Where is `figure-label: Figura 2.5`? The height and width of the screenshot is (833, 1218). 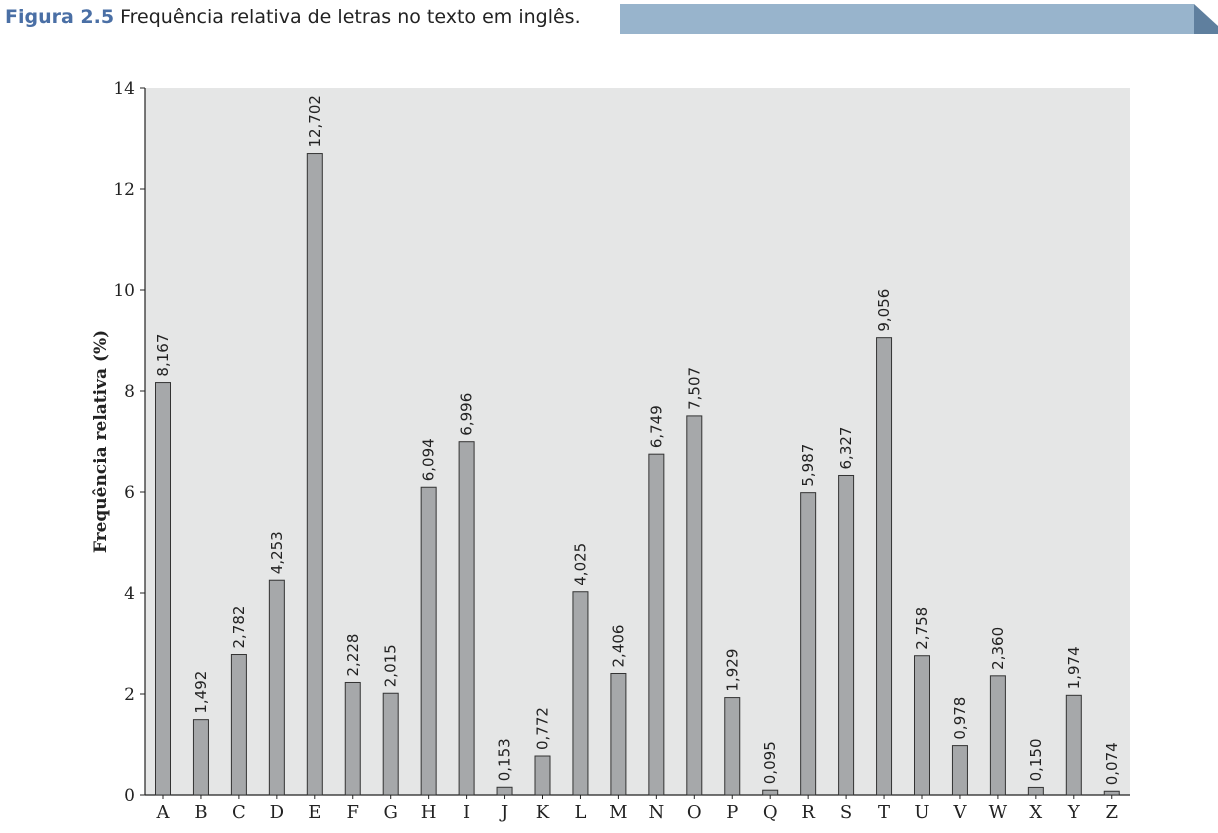
figure-label: Figura 2.5 is located at coordinates (60, 17).